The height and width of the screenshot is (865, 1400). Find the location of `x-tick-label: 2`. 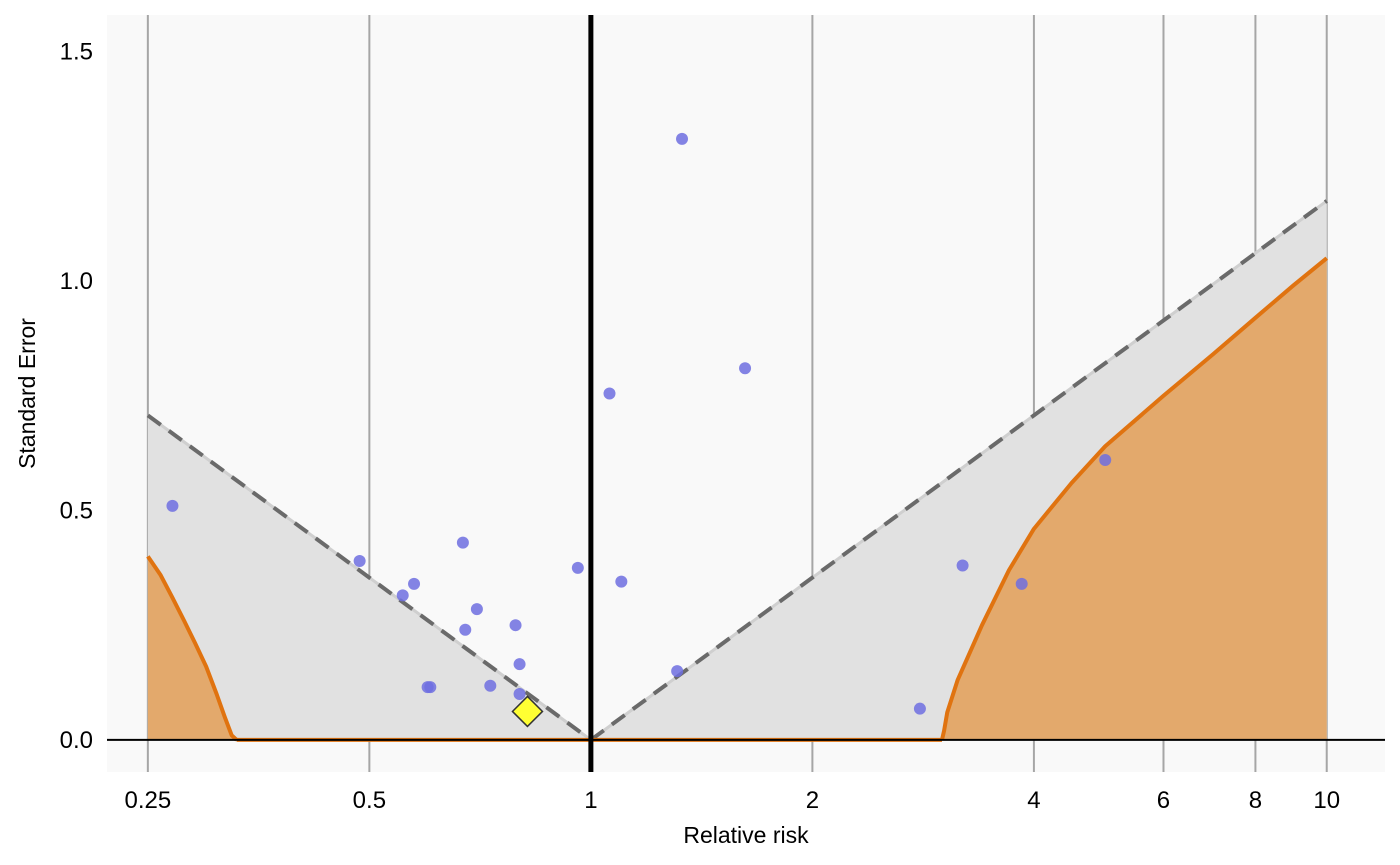

x-tick-label: 2 is located at coordinates (812, 800).